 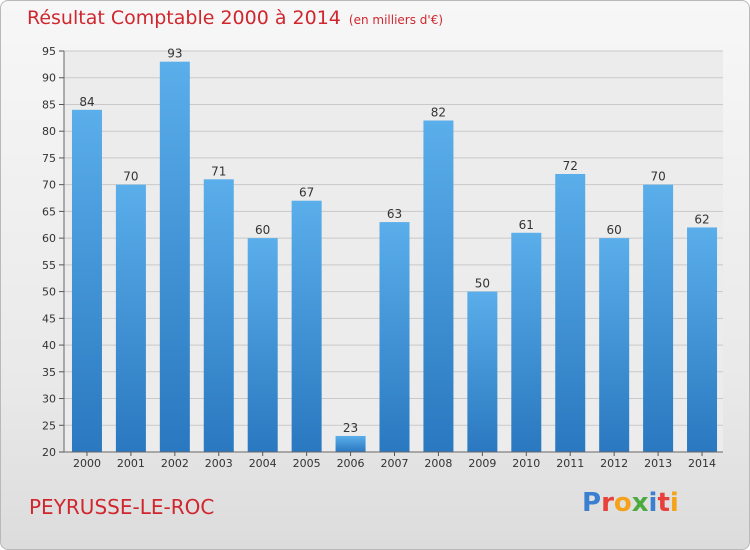 What do you see at coordinates (658, 318) in the screenshot?
I see `bar-2013` at bounding box center [658, 318].